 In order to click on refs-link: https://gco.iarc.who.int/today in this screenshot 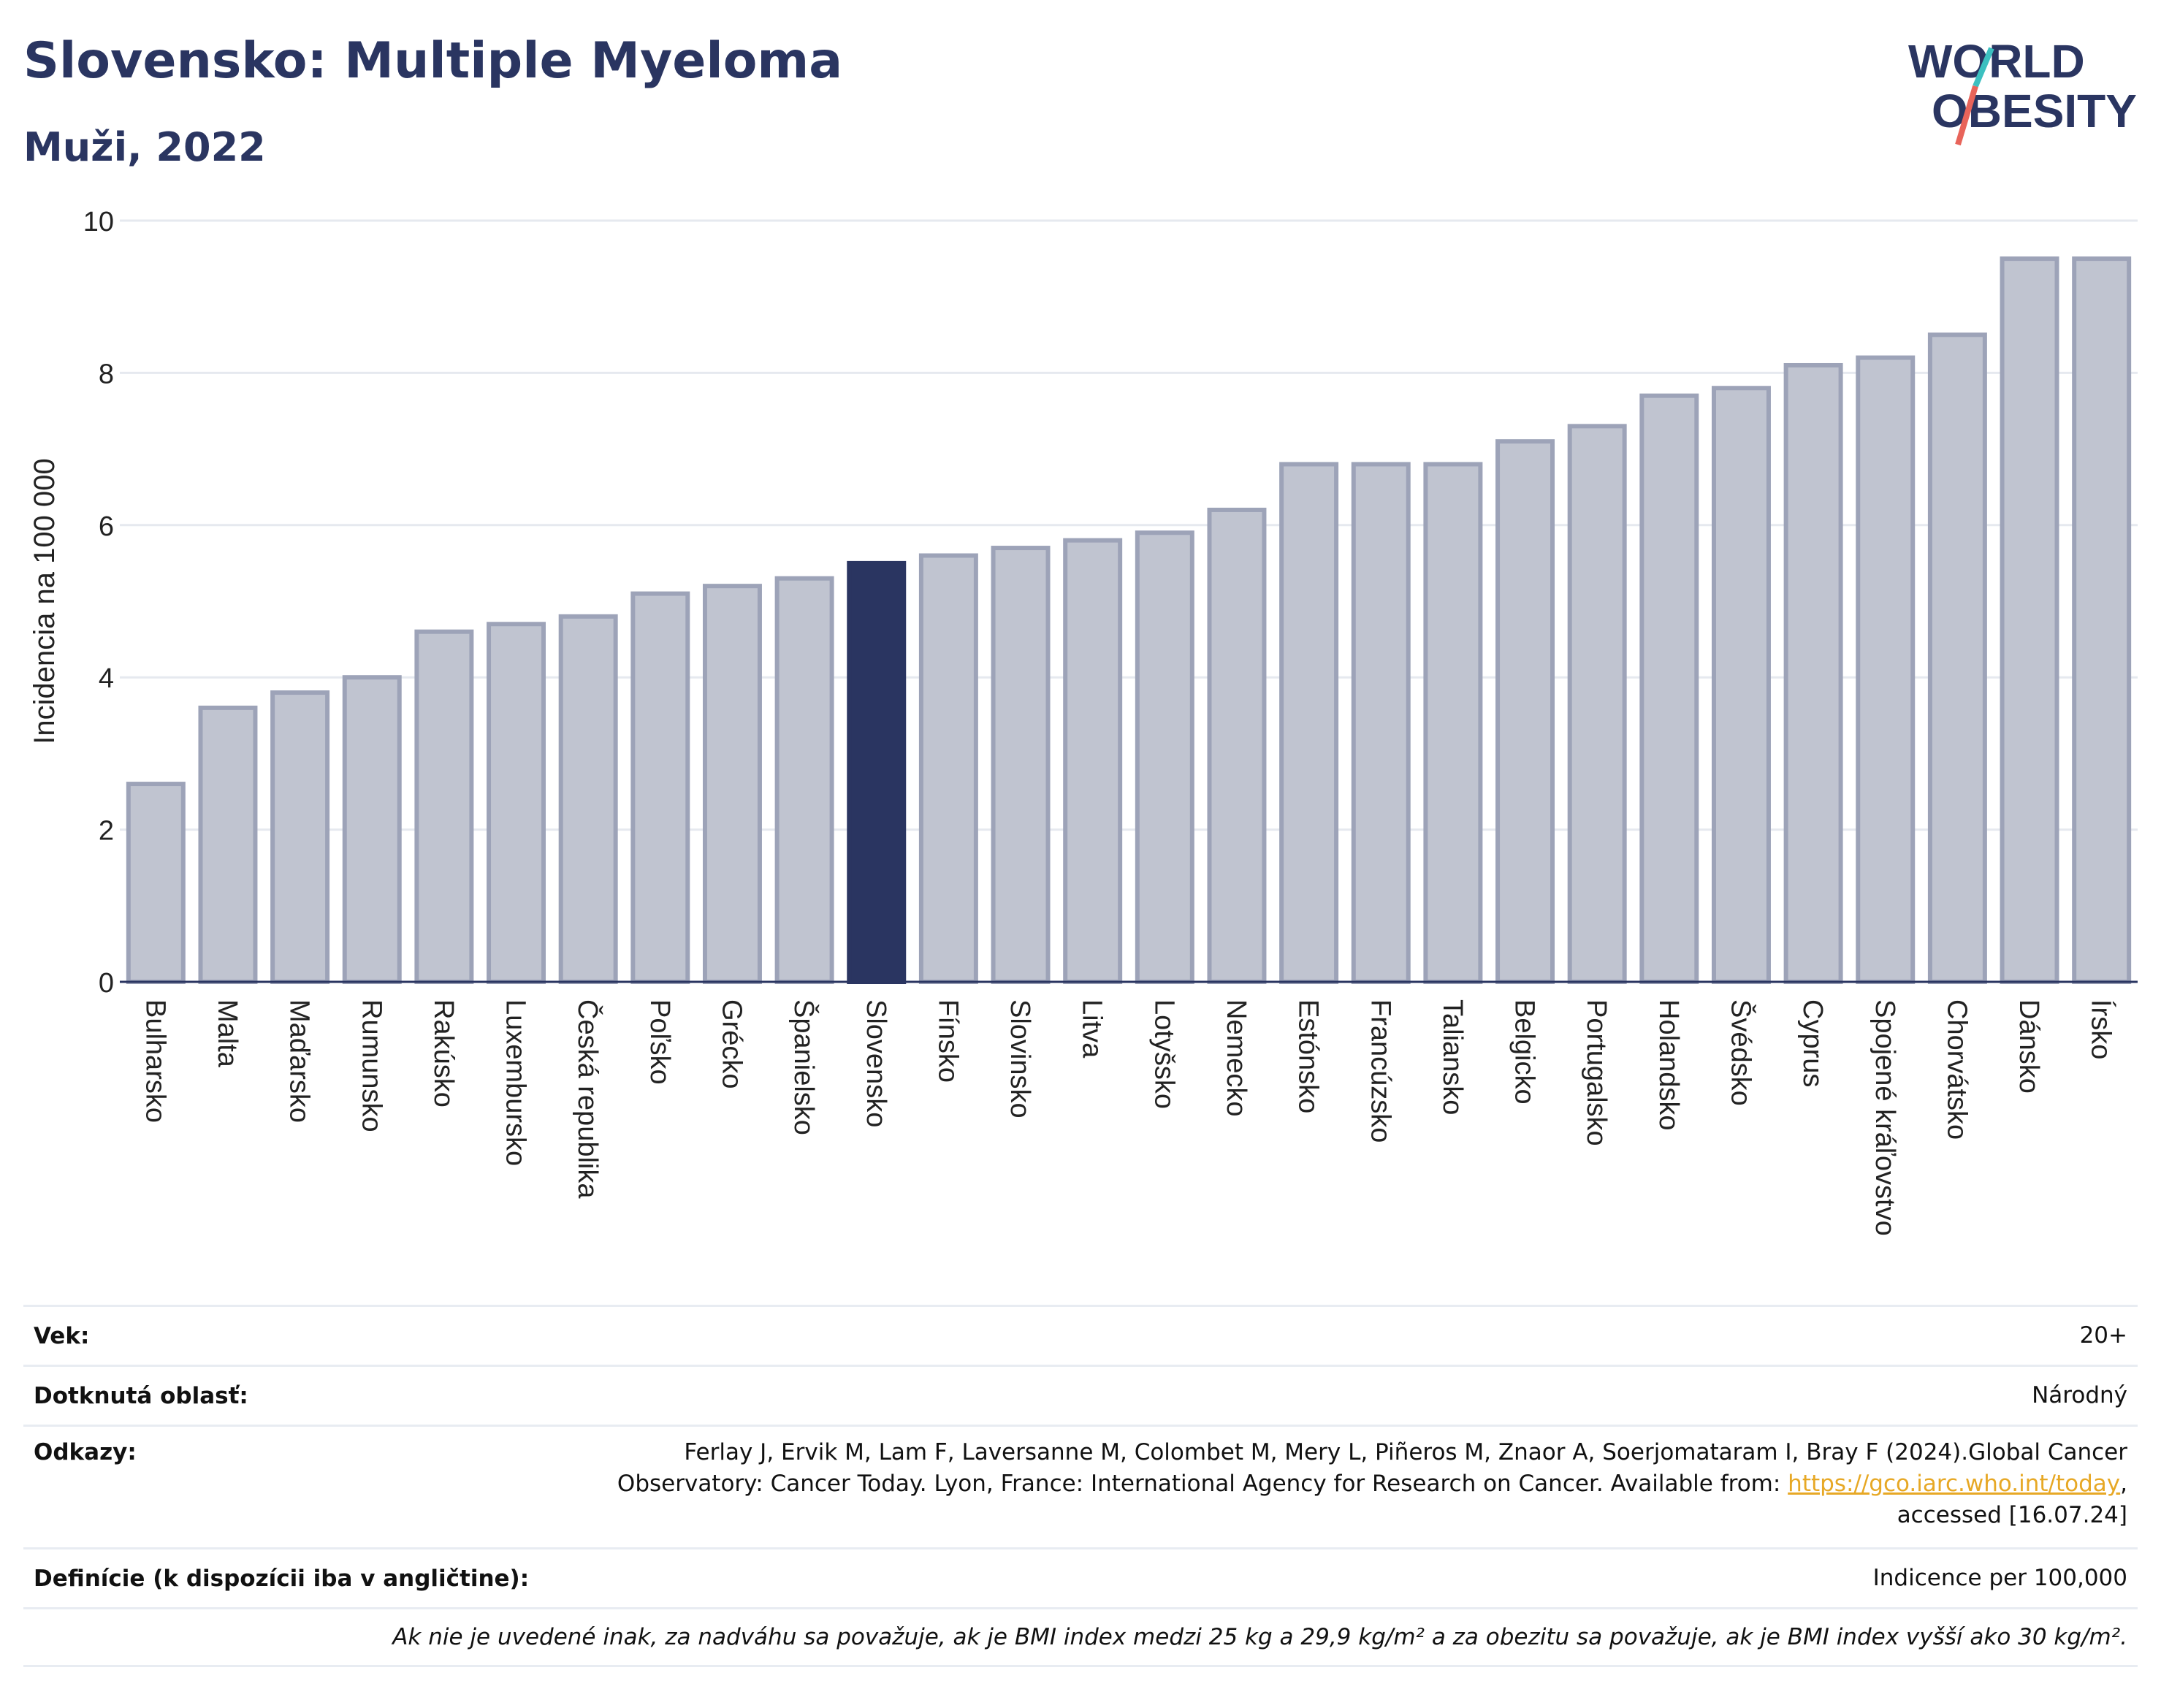, I will do `click(1954, 1484)`.